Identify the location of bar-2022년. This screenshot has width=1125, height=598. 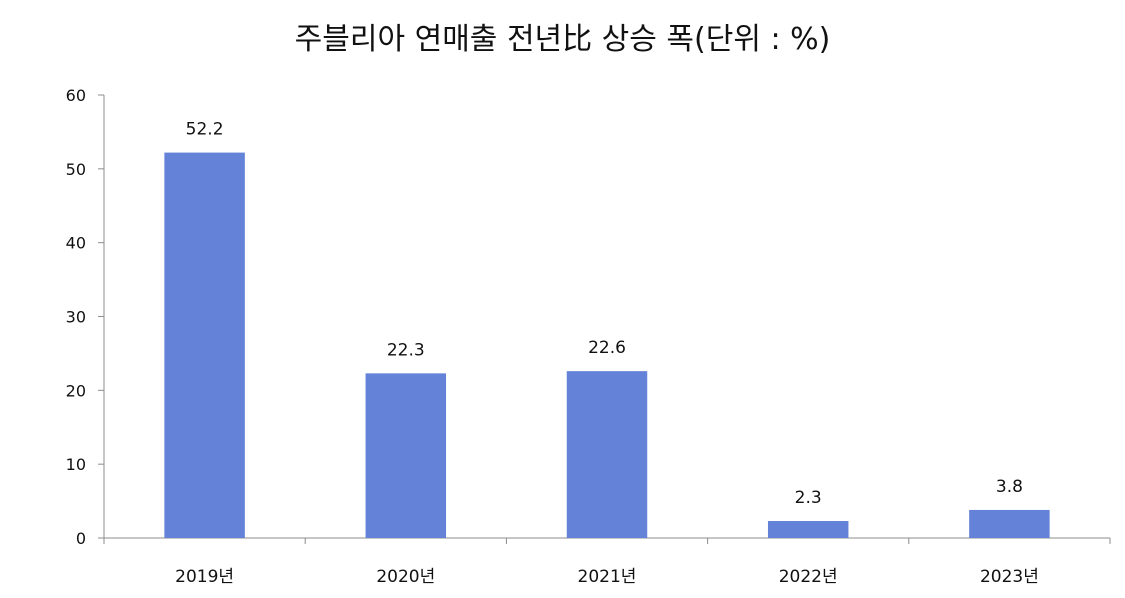
(808, 529).